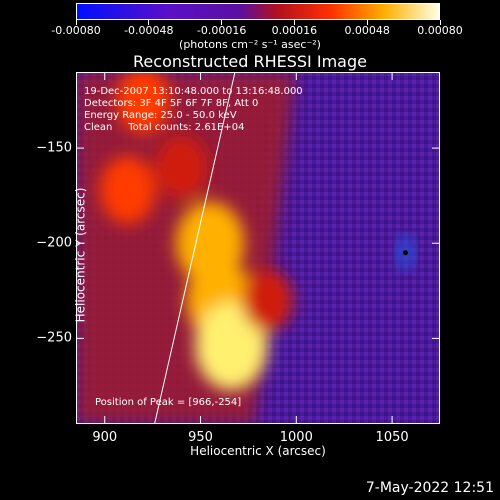 This screenshot has width=500, height=500. I want to click on colorbar-tick-label: 0.00048, so click(367, 30).